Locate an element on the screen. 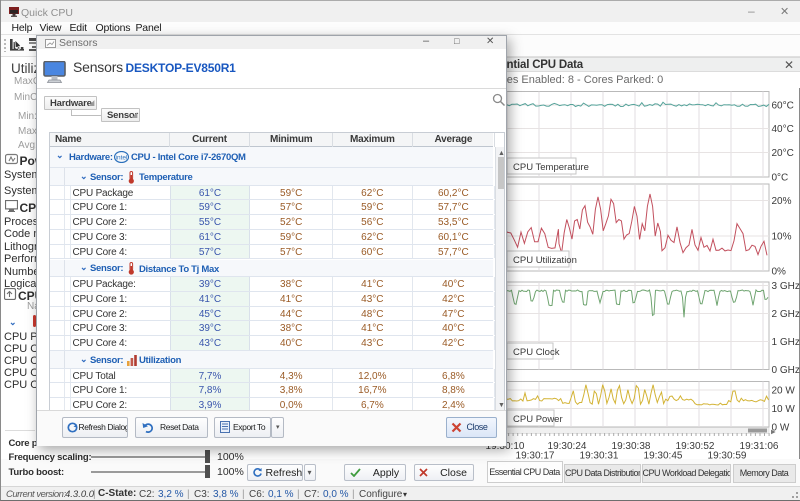 The image size is (800, 501). svg-text: 10% is located at coordinates (782, 237).